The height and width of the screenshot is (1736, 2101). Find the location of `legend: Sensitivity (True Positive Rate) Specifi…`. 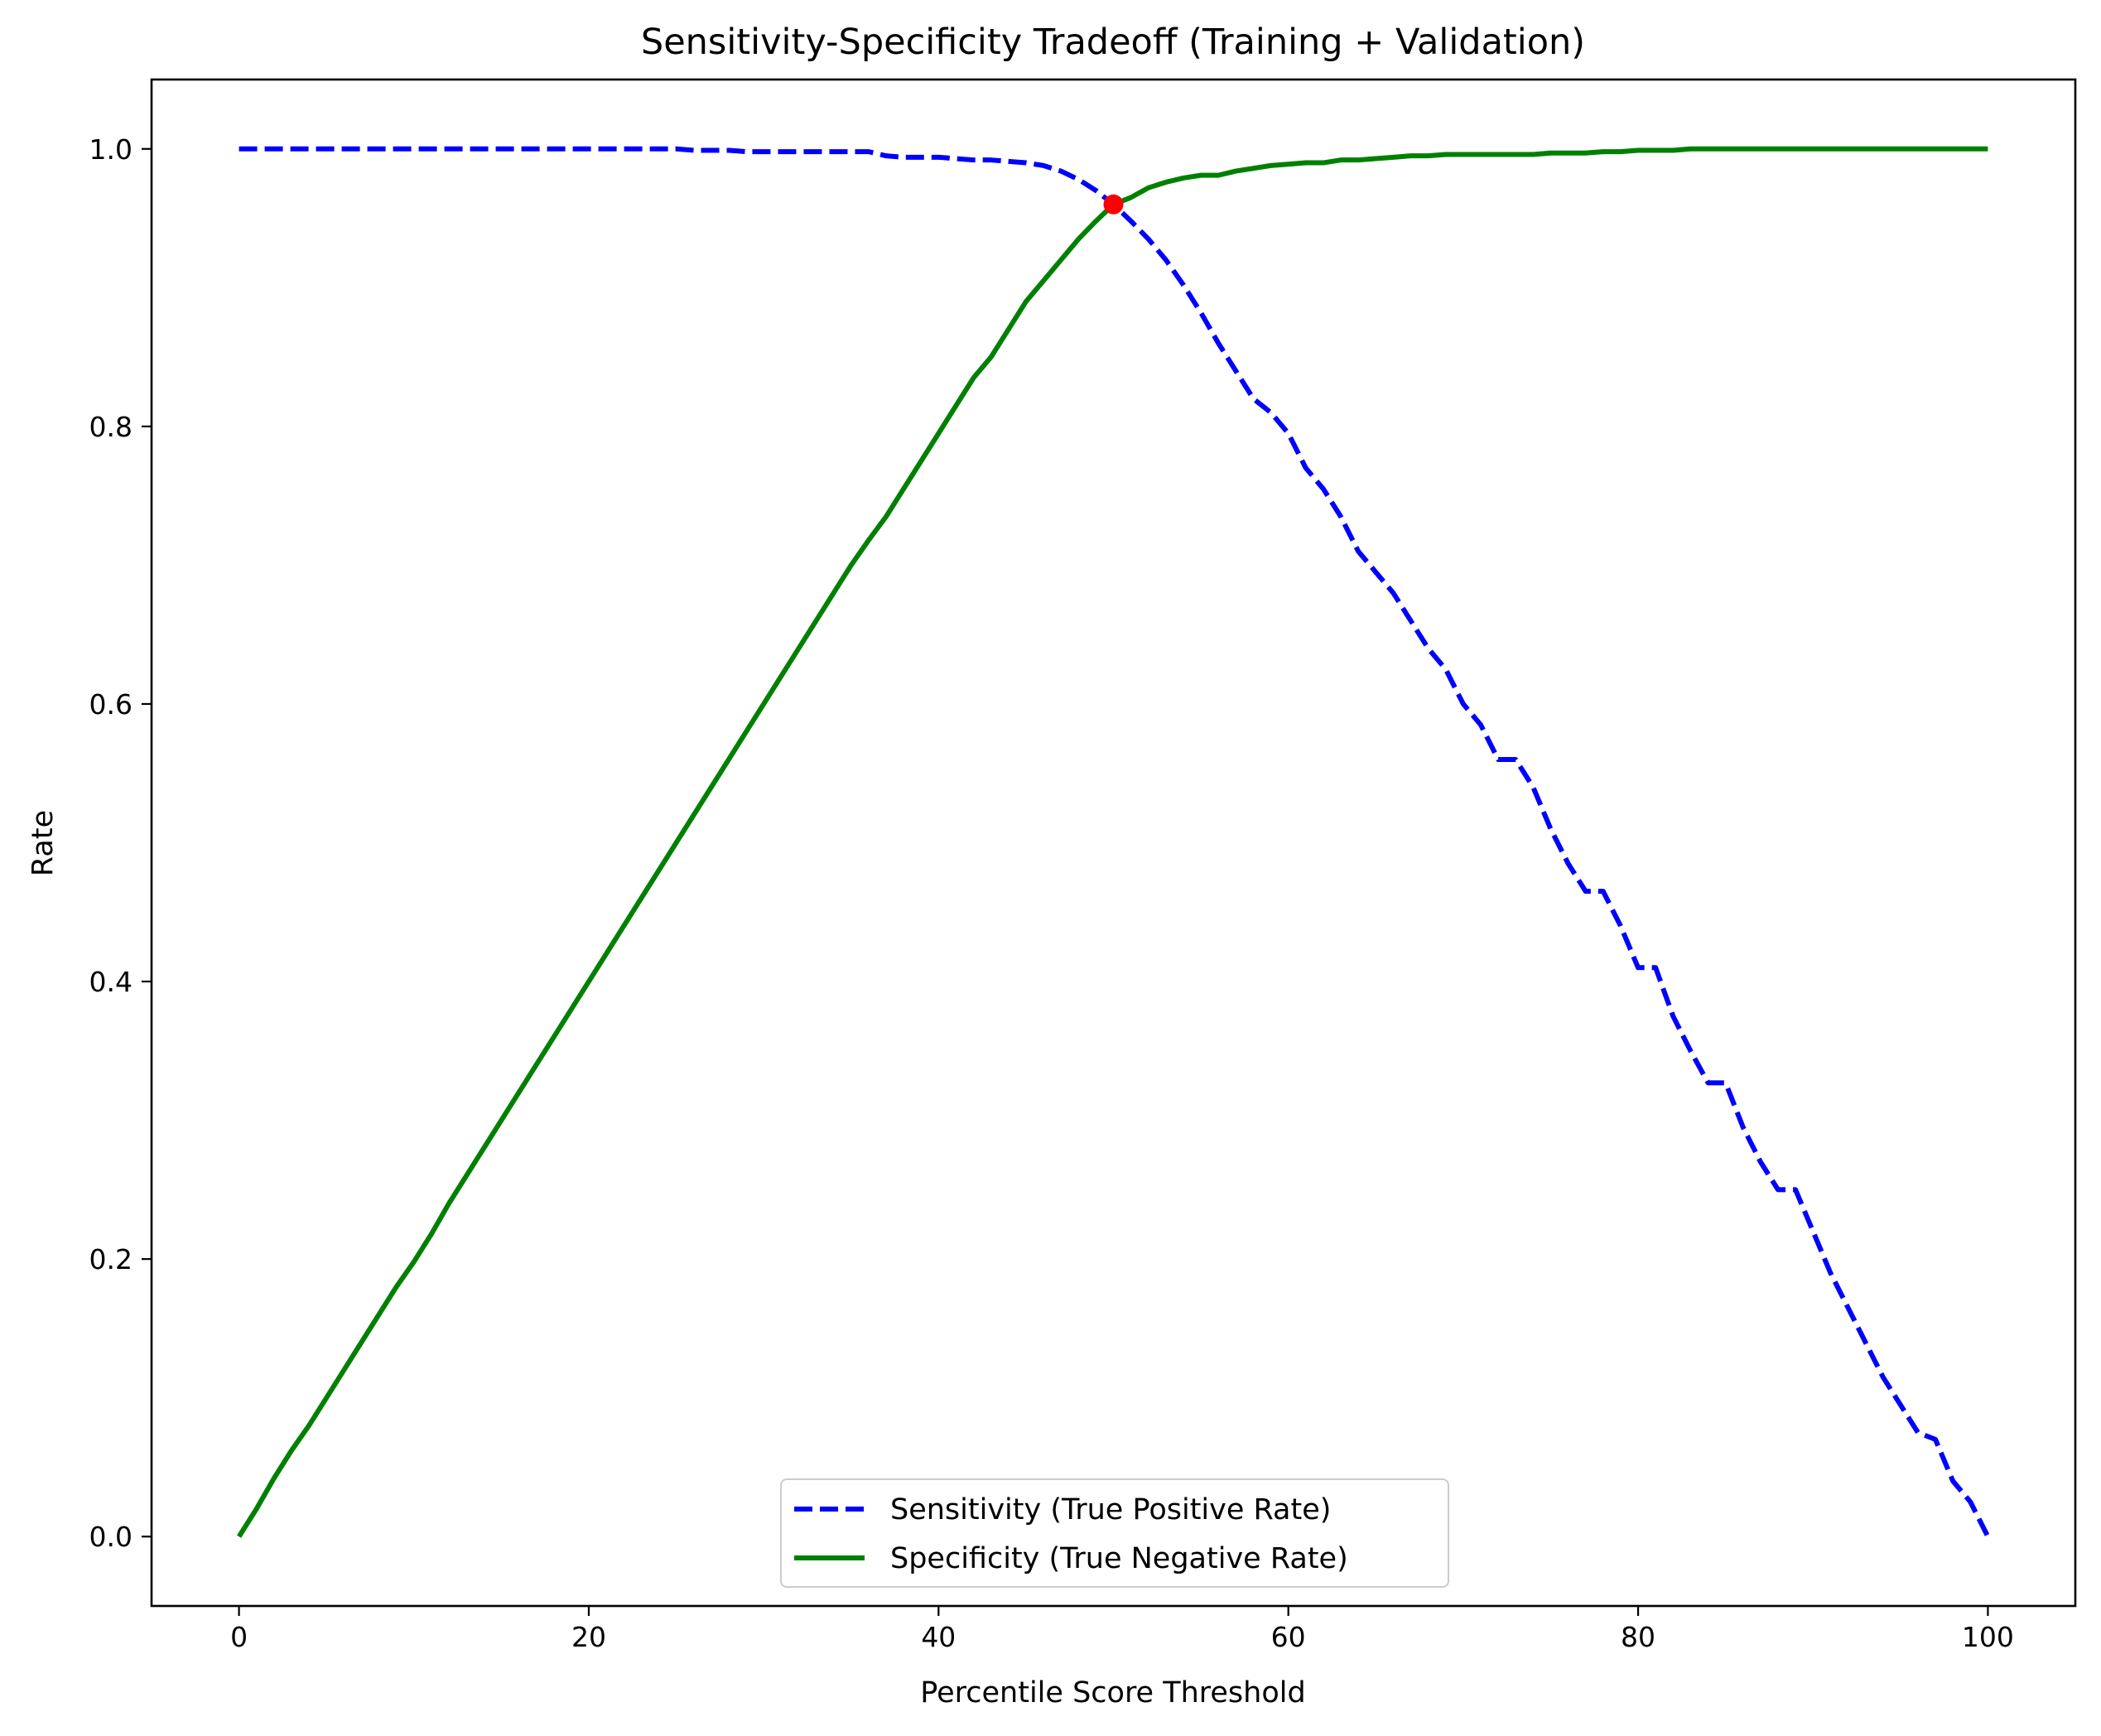

legend: Sensitivity (True Positive Rate) Specifi… is located at coordinates (1114, 1533).